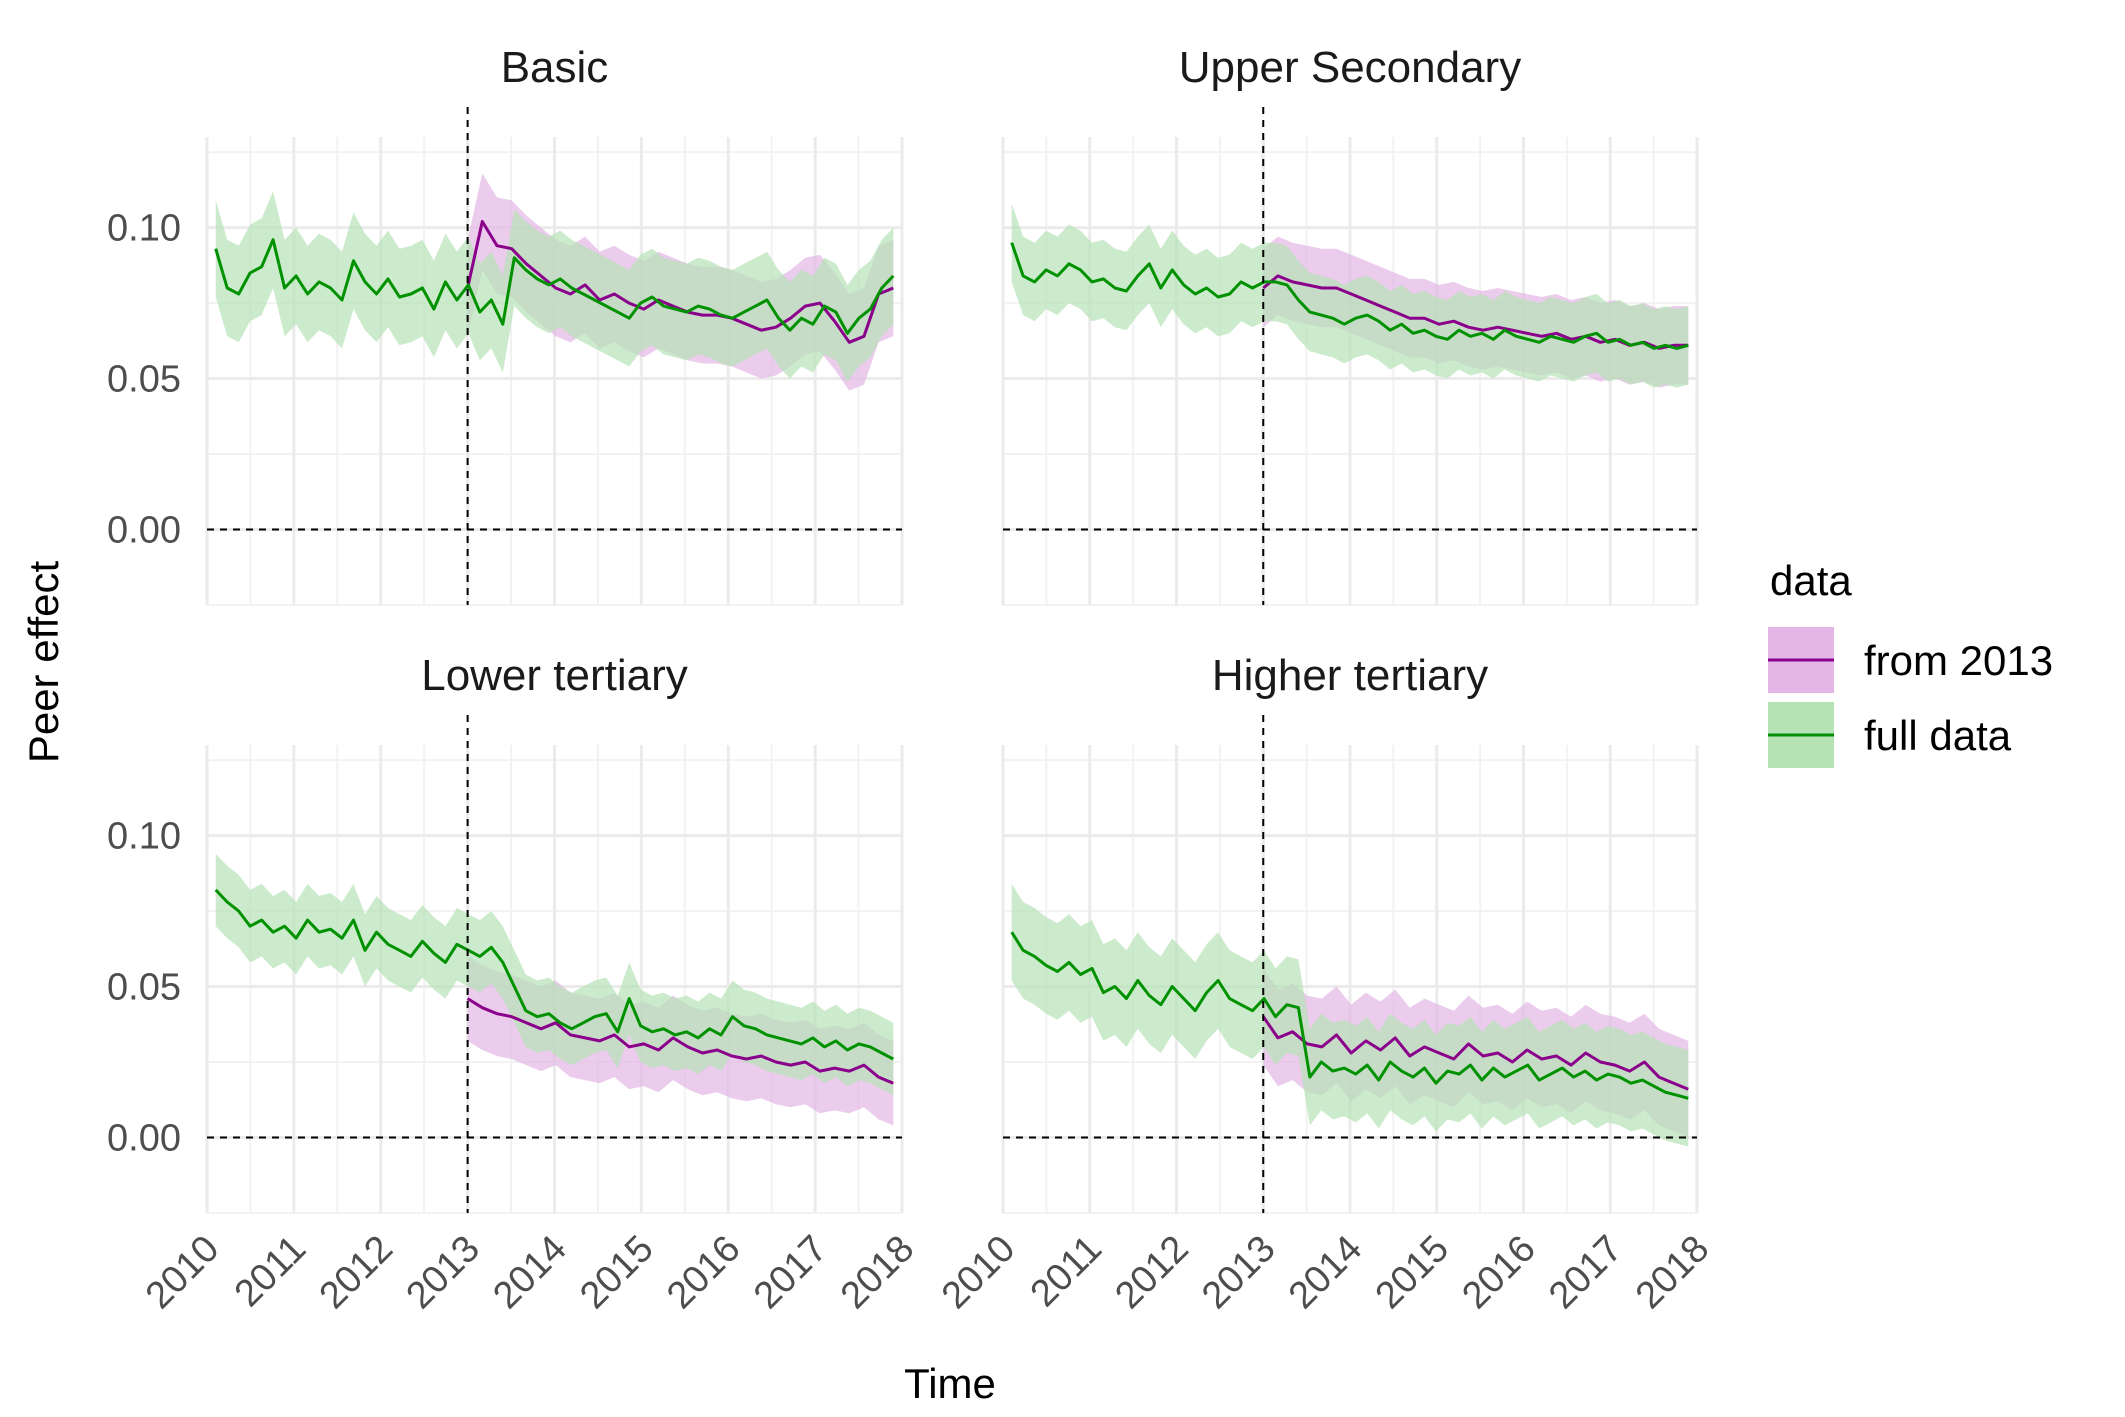 This screenshot has height=1417, width=2125. Describe the element at coordinates (1958, 660) in the screenshot. I see `legend-label-from-2013: from 2013` at that location.